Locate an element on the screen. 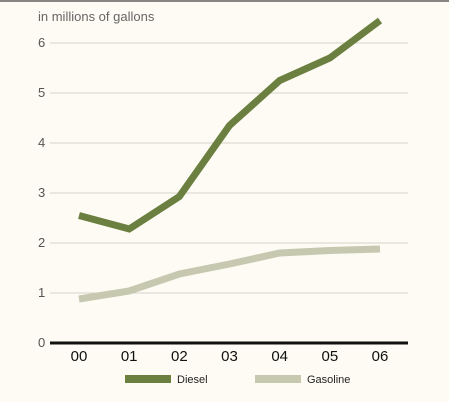 The width and height of the screenshot is (449, 402). unit-label: in millions of gallons is located at coordinates (96, 16).